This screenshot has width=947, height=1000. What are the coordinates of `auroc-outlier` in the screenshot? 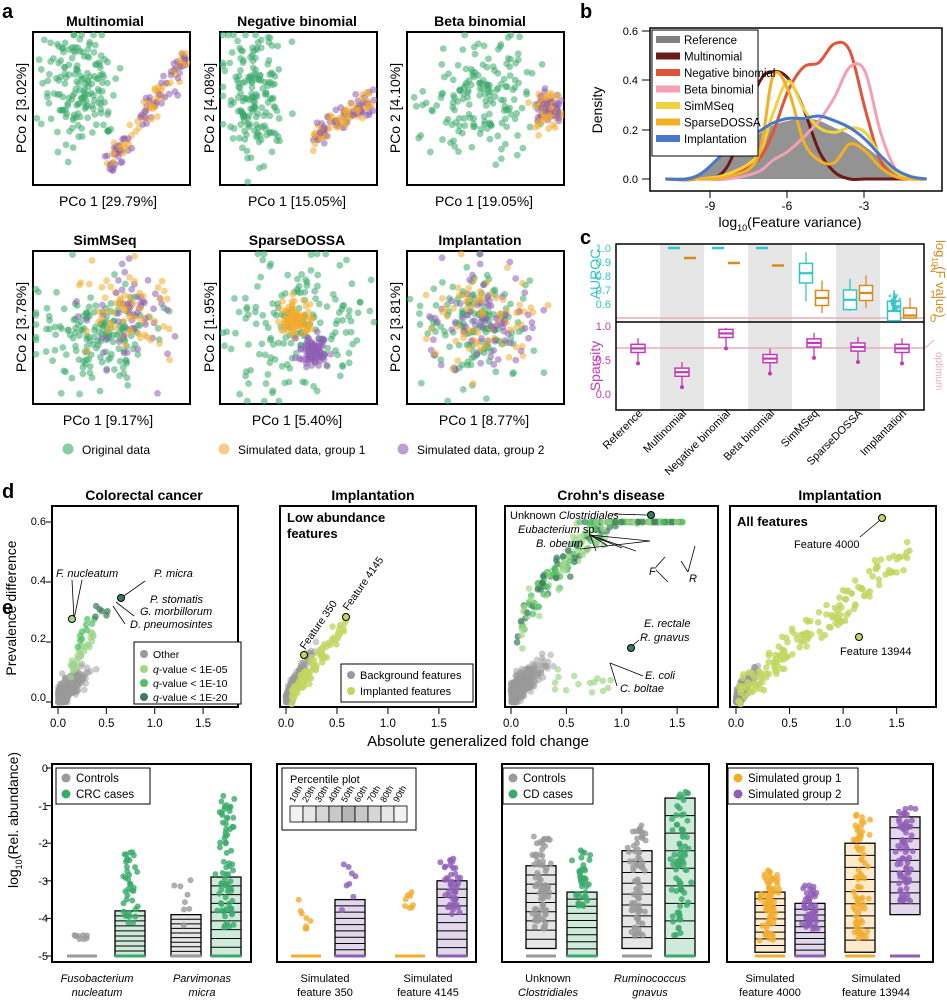 It's located at (895, 300).